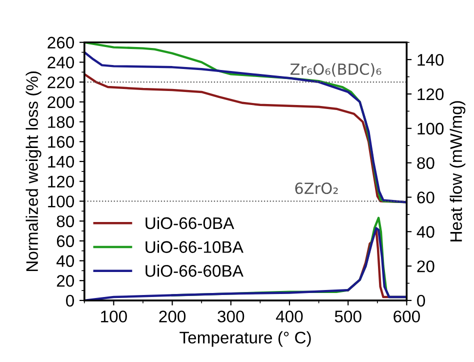  Describe the element at coordinates (61, 142) in the screenshot. I see `y-tick-label: 160` at that location.